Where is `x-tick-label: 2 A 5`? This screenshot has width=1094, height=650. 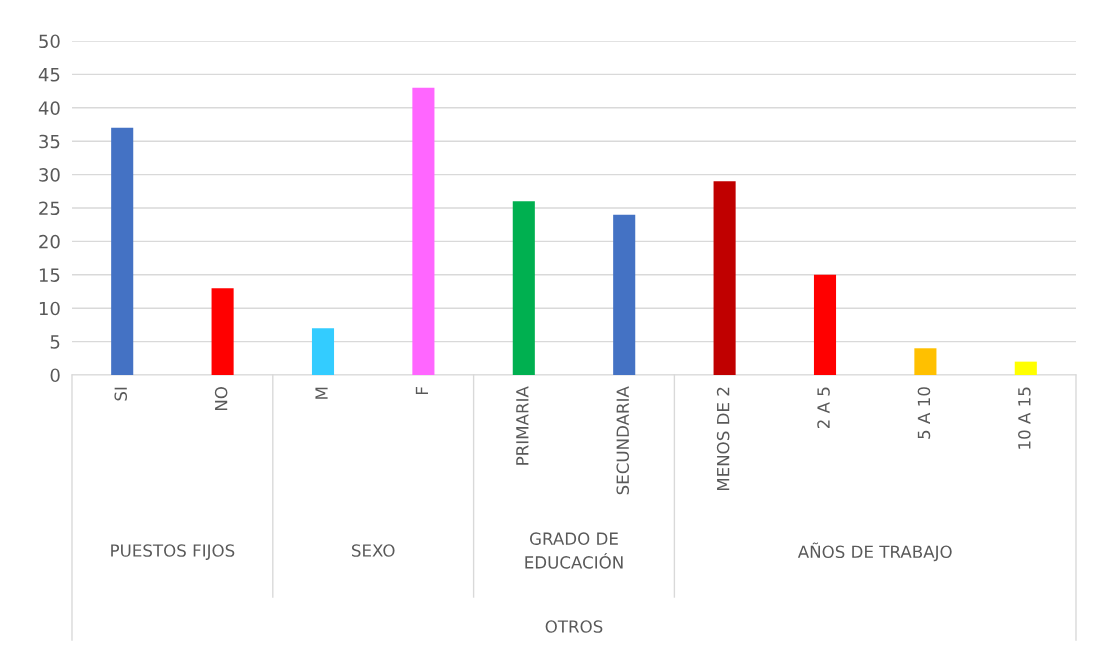
x-tick-label: 2 A 5 is located at coordinates (823, 408).